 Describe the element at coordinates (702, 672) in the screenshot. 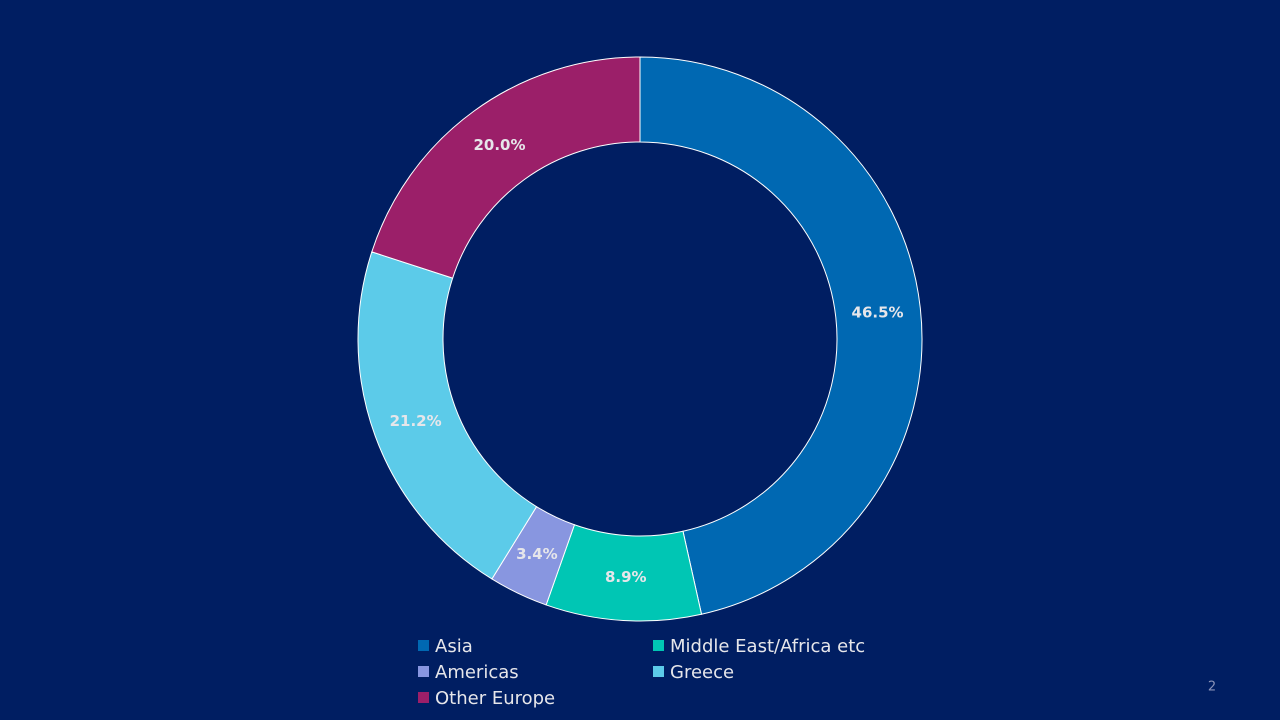

I see `legend-label: Greece` at that location.